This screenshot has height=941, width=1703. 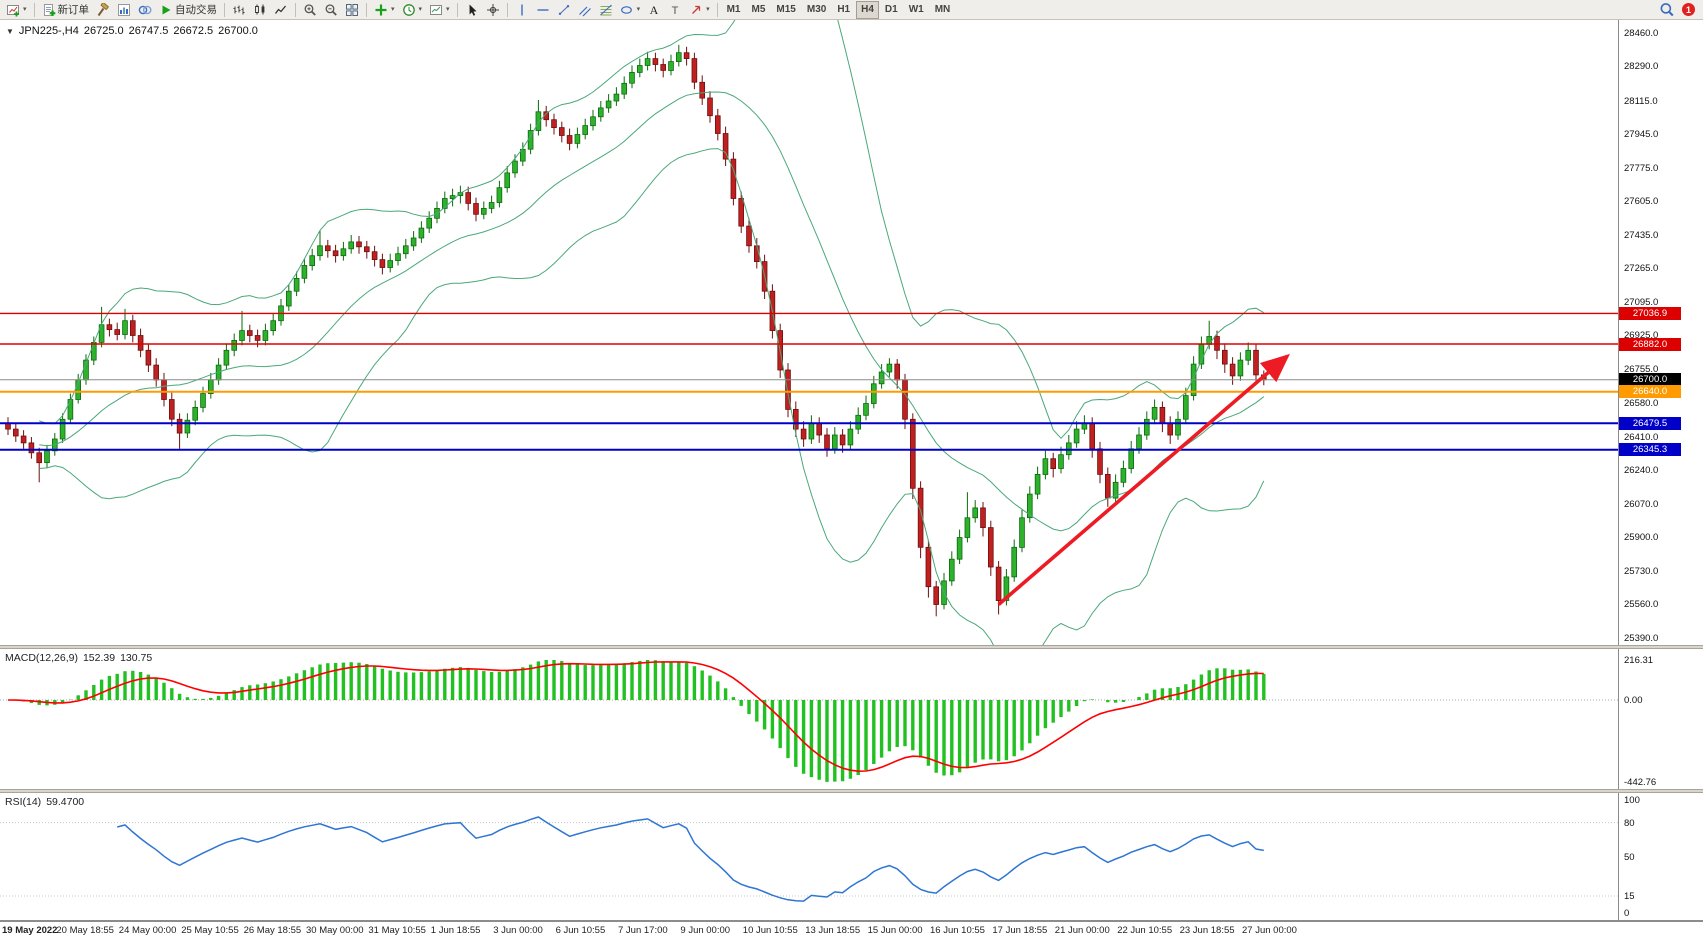 I want to click on market-watch-button, so click(x=124, y=10).